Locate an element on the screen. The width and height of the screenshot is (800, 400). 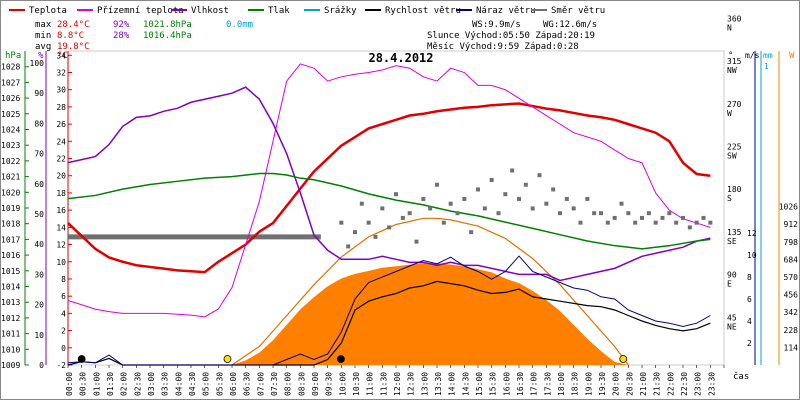
rain-axis-title: mm is located at coordinates (768, 55).